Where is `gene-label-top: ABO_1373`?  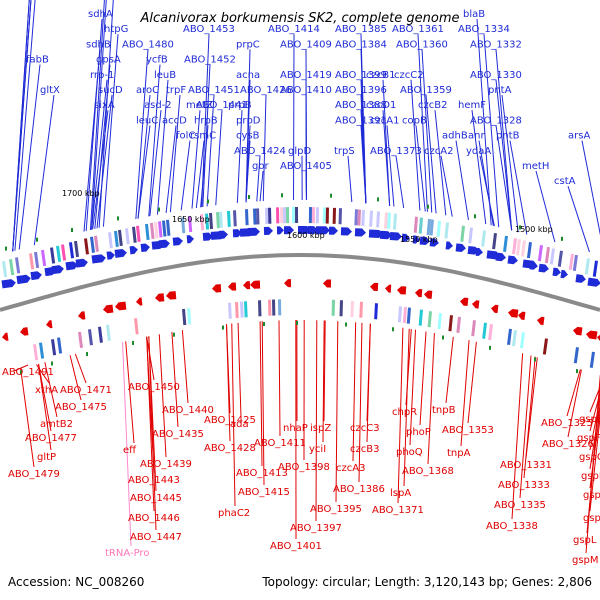 gene-label-top: ABO_1373 is located at coordinates (396, 151).